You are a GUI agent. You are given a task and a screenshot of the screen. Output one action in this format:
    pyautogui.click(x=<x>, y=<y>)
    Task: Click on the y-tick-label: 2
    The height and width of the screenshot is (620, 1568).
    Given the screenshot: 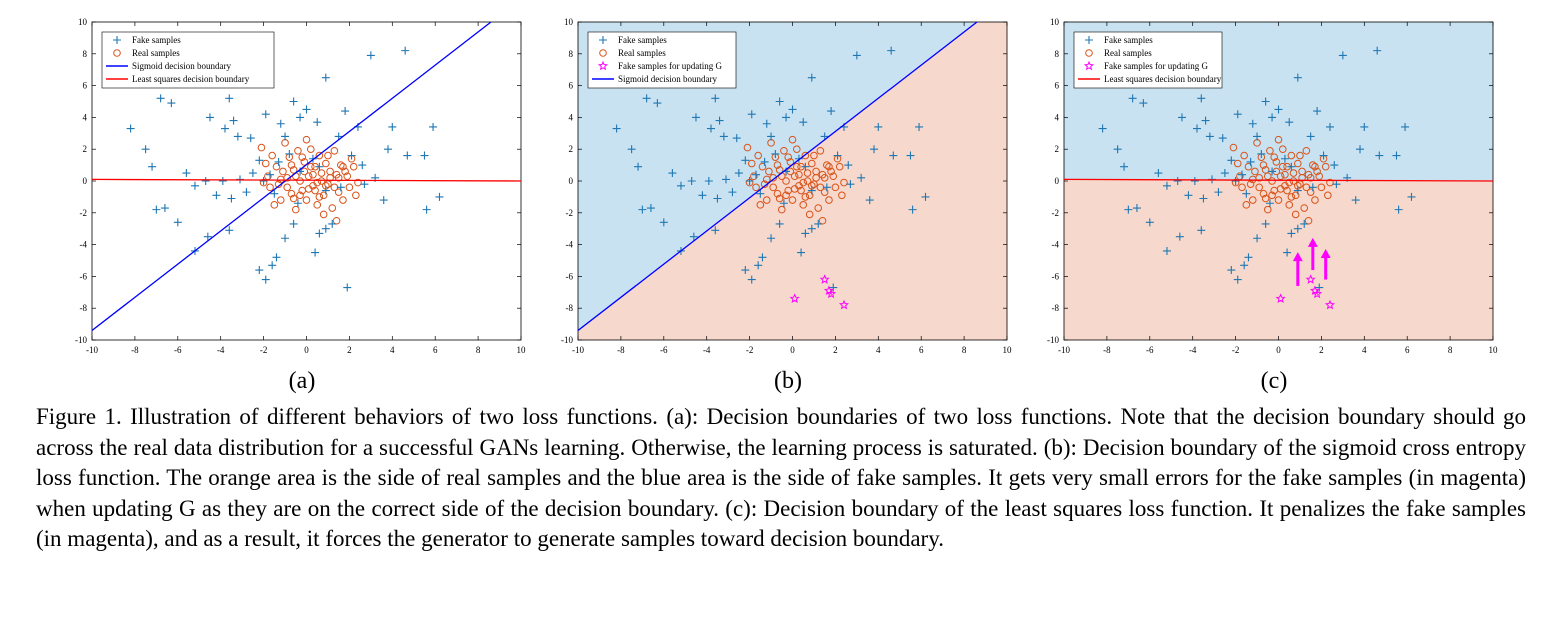 What is the action you would take?
    pyautogui.click(x=1057, y=149)
    